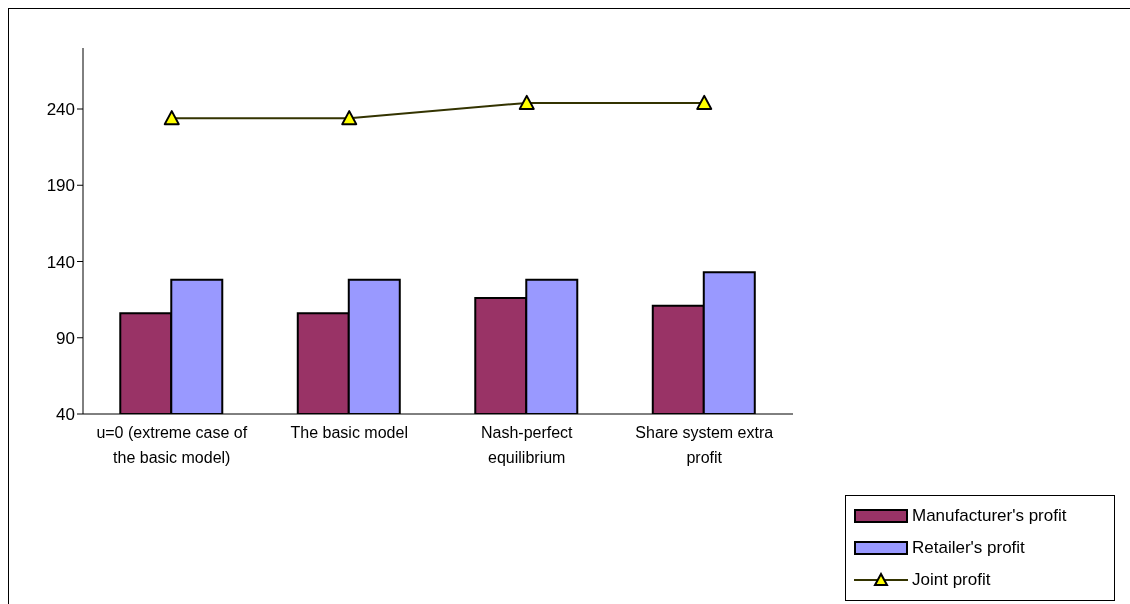  I want to click on y-tick-label: 240, so click(60, 110).